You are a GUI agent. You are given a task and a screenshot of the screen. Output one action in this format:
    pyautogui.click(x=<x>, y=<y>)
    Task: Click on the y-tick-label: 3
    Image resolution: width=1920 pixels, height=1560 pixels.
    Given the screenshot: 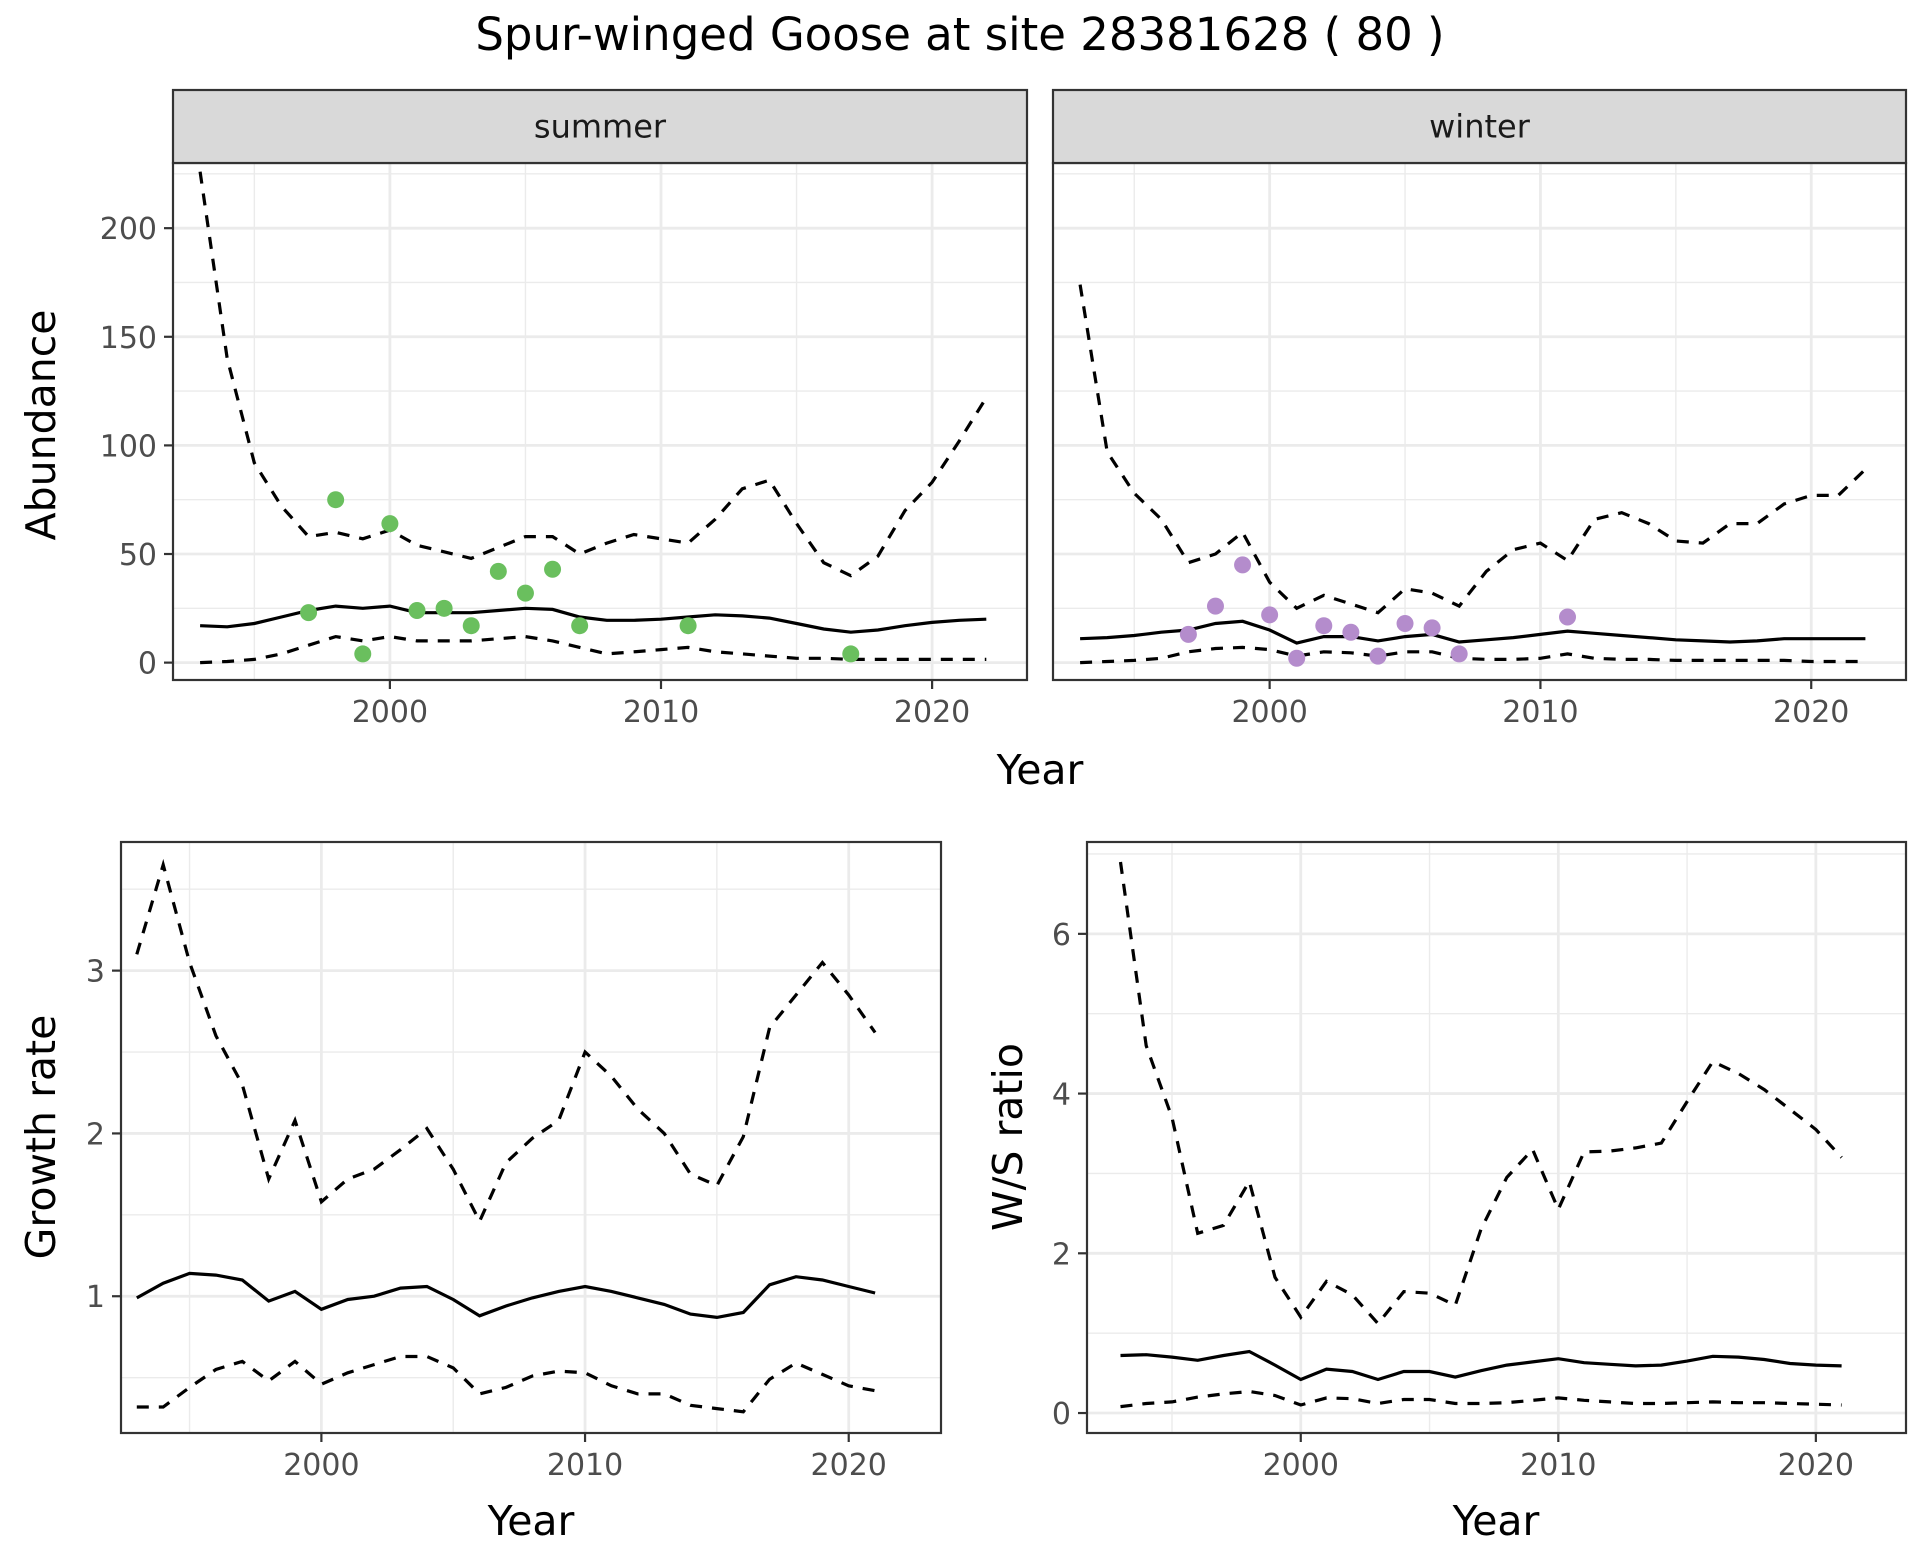 What is the action you would take?
    pyautogui.click(x=95, y=972)
    